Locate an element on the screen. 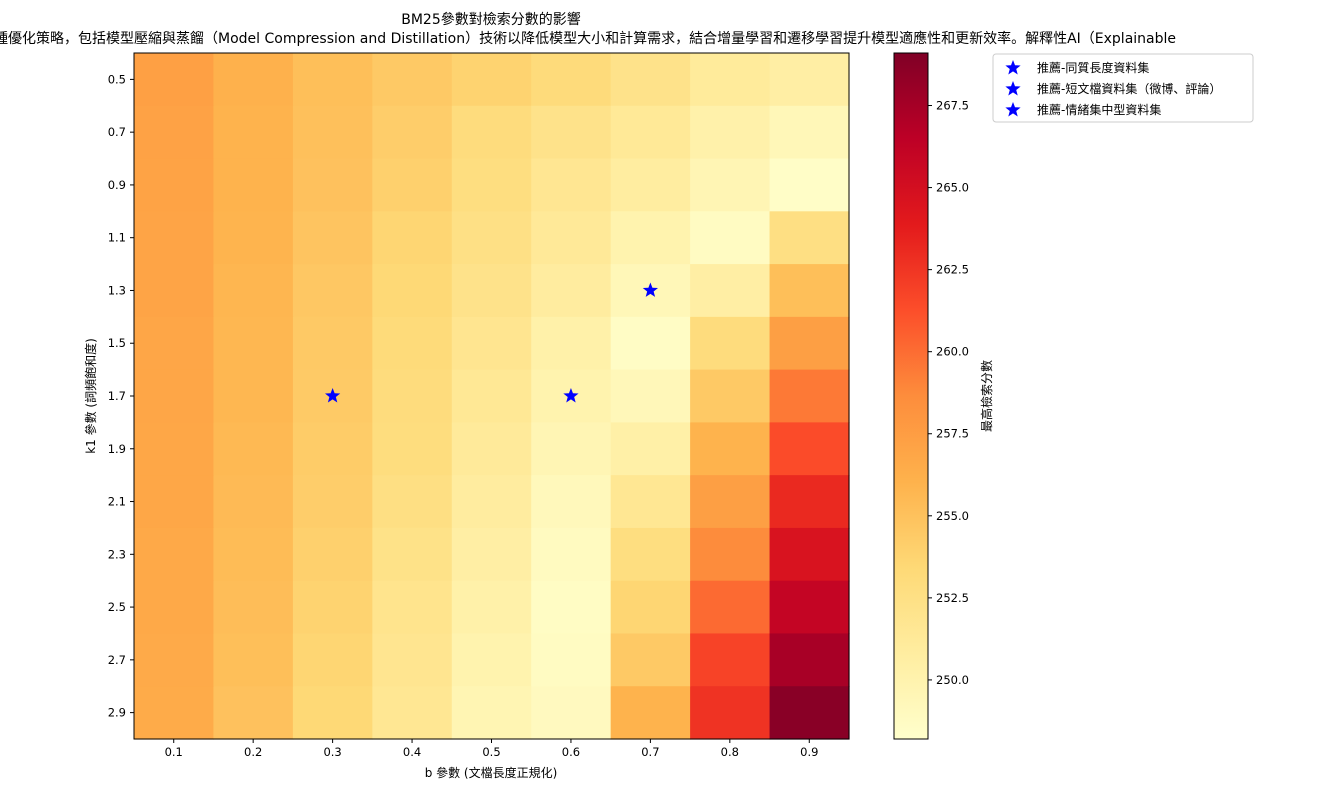  y-tick-label: 1.5 is located at coordinates (117, 343).